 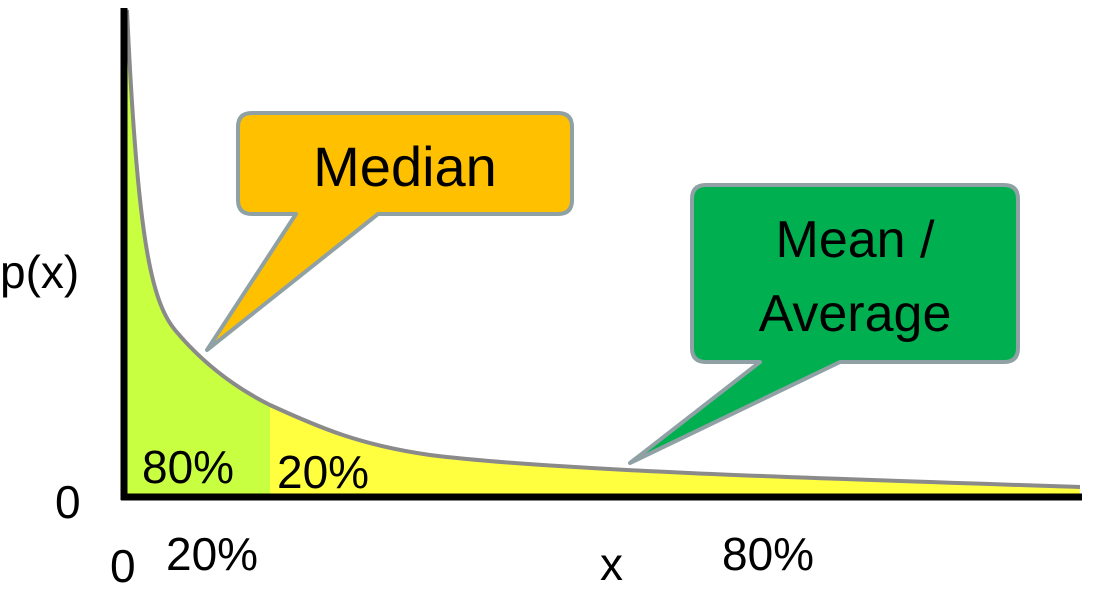 What do you see at coordinates (212, 554) in the screenshot?
I see `x-left-percent-label: 20%` at bounding box center [212, 554].